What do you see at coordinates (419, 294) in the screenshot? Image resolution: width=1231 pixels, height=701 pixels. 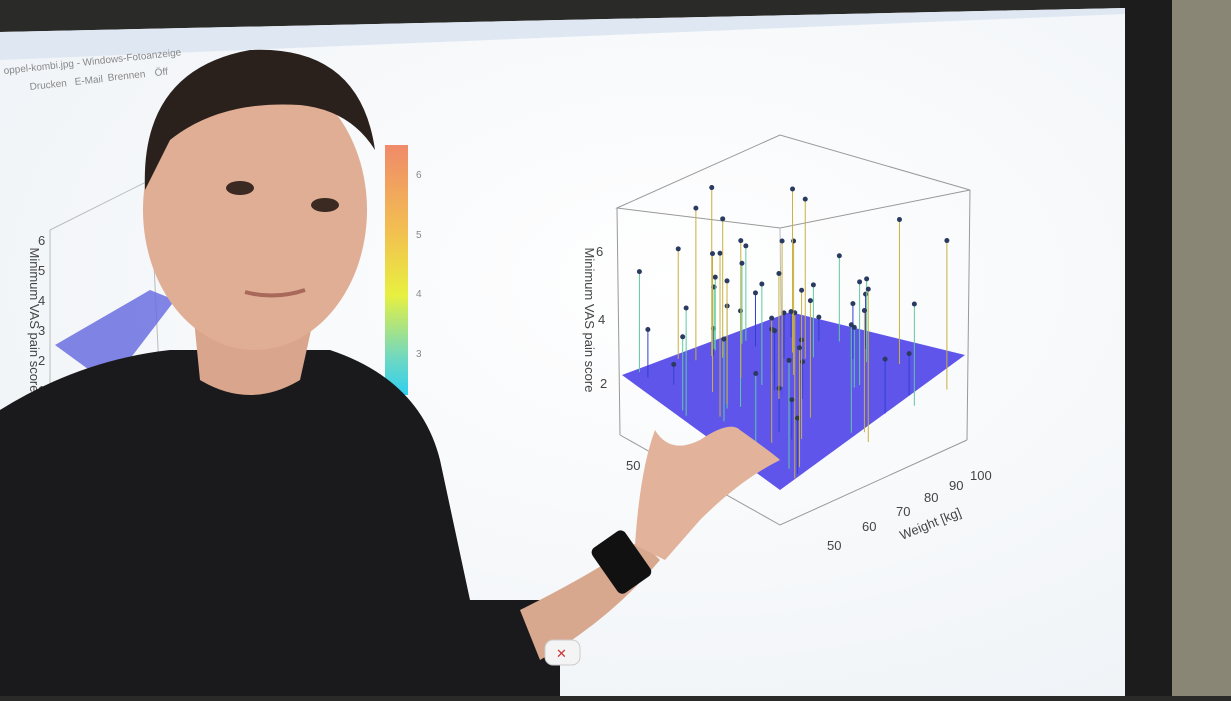 I see `colorbar-tick: 4` at bounding box center [419, 294].